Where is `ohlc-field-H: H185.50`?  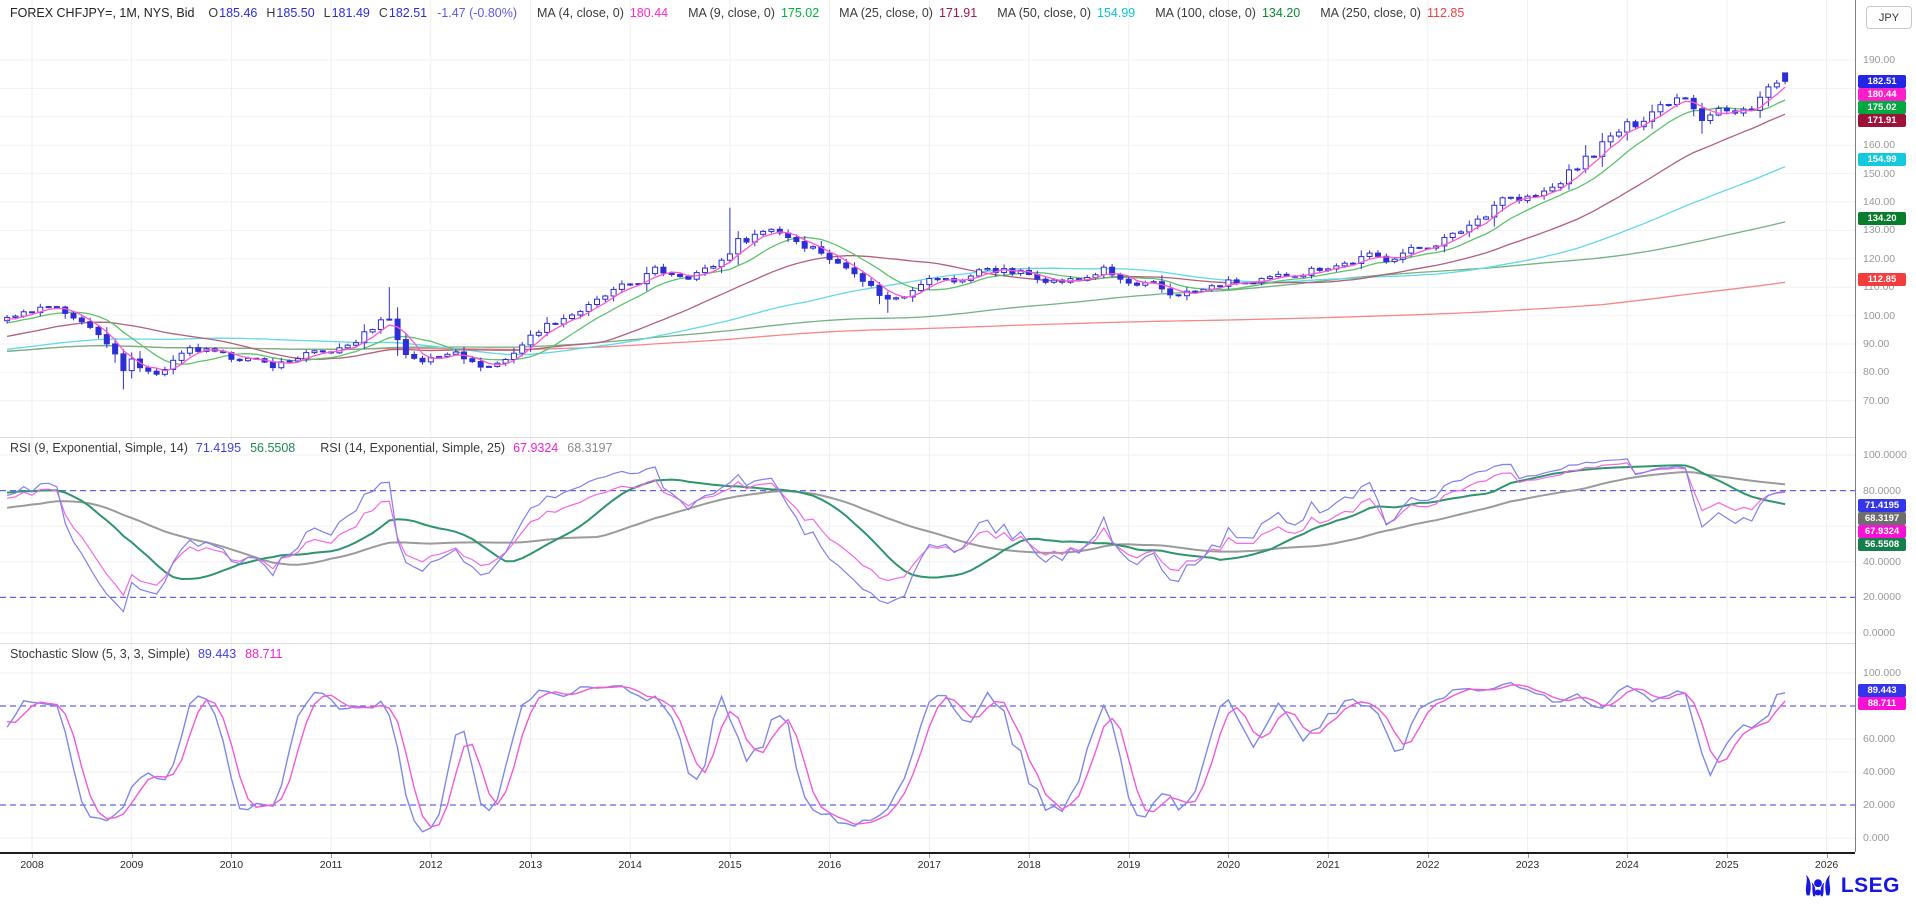
ohlc-field-H: H185.50 is located at coordinates (290, 13).